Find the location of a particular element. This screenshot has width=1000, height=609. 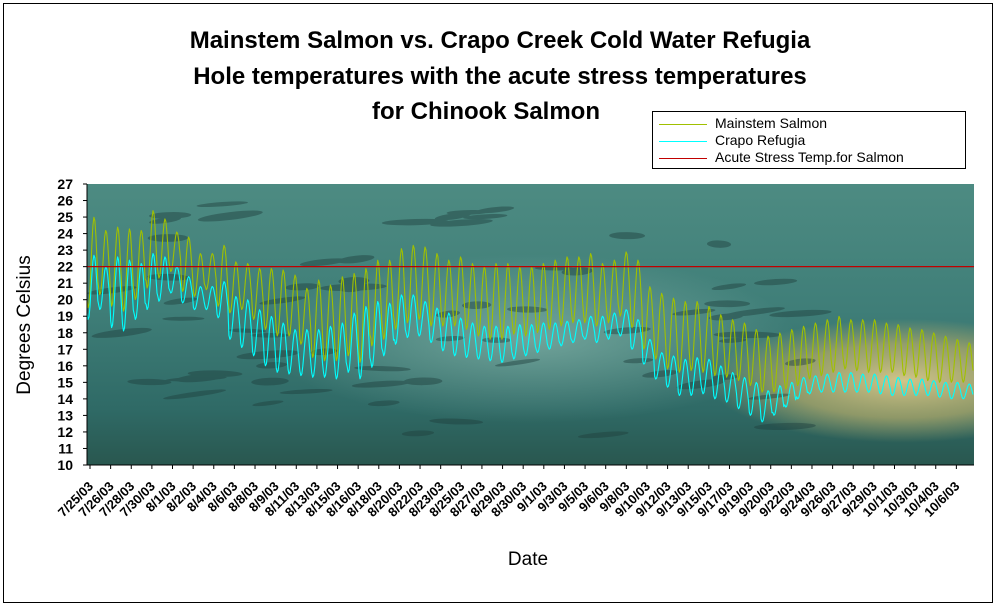

y-tick-label: 15 is located at coordinates (65, 382).